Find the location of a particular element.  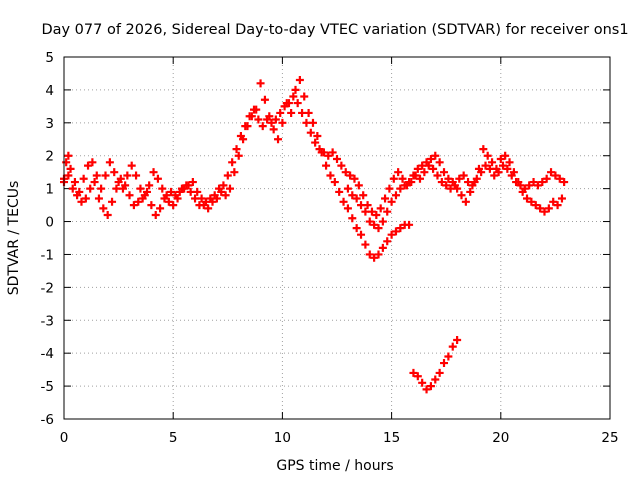

x-tick-label: 10 is located at coordinates (282, 438).